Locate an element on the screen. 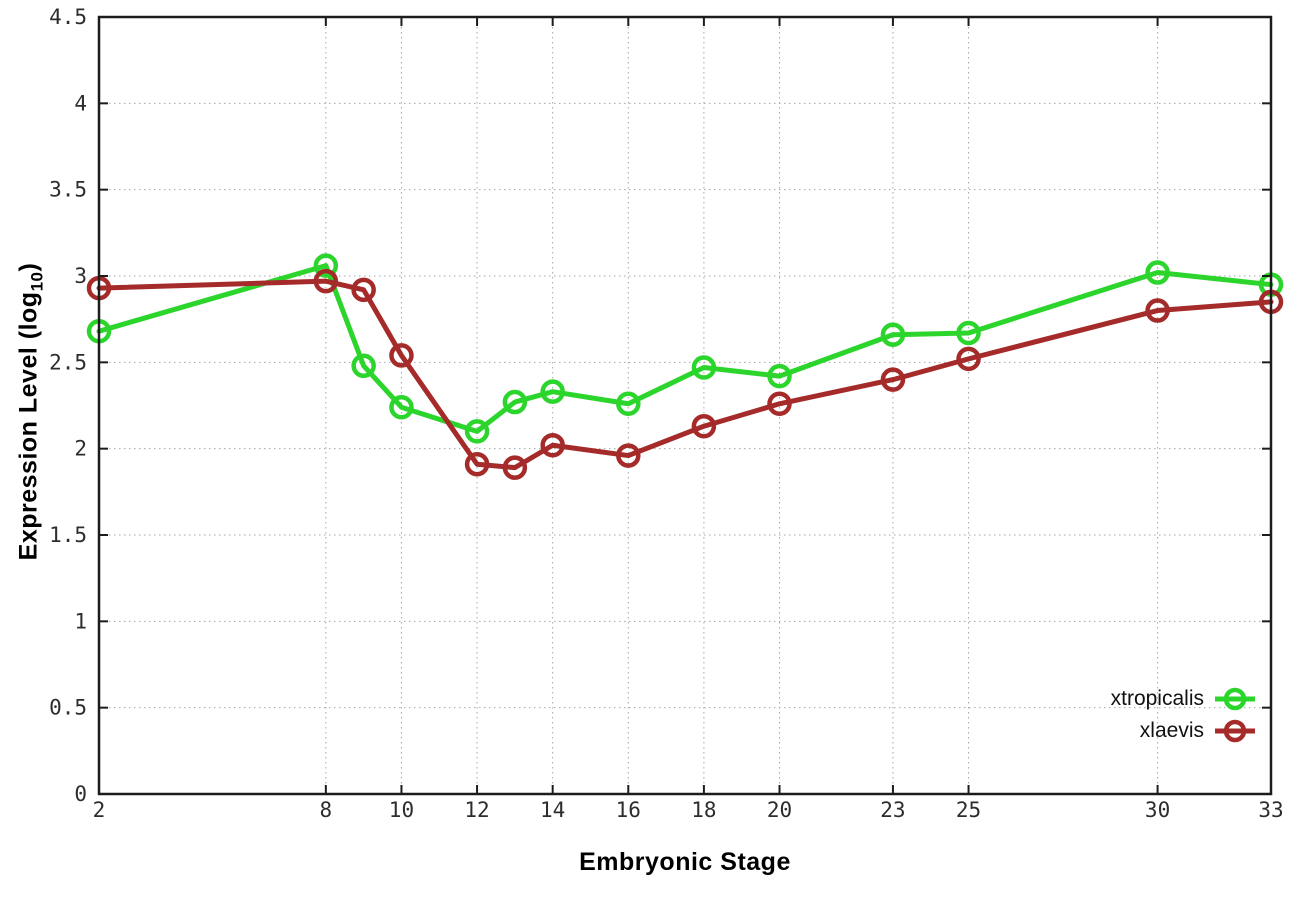 Image resolution: width=1296 pixels, height=907 pixels. y-tick-label: 1.5 is located at coordinates (68, 535).